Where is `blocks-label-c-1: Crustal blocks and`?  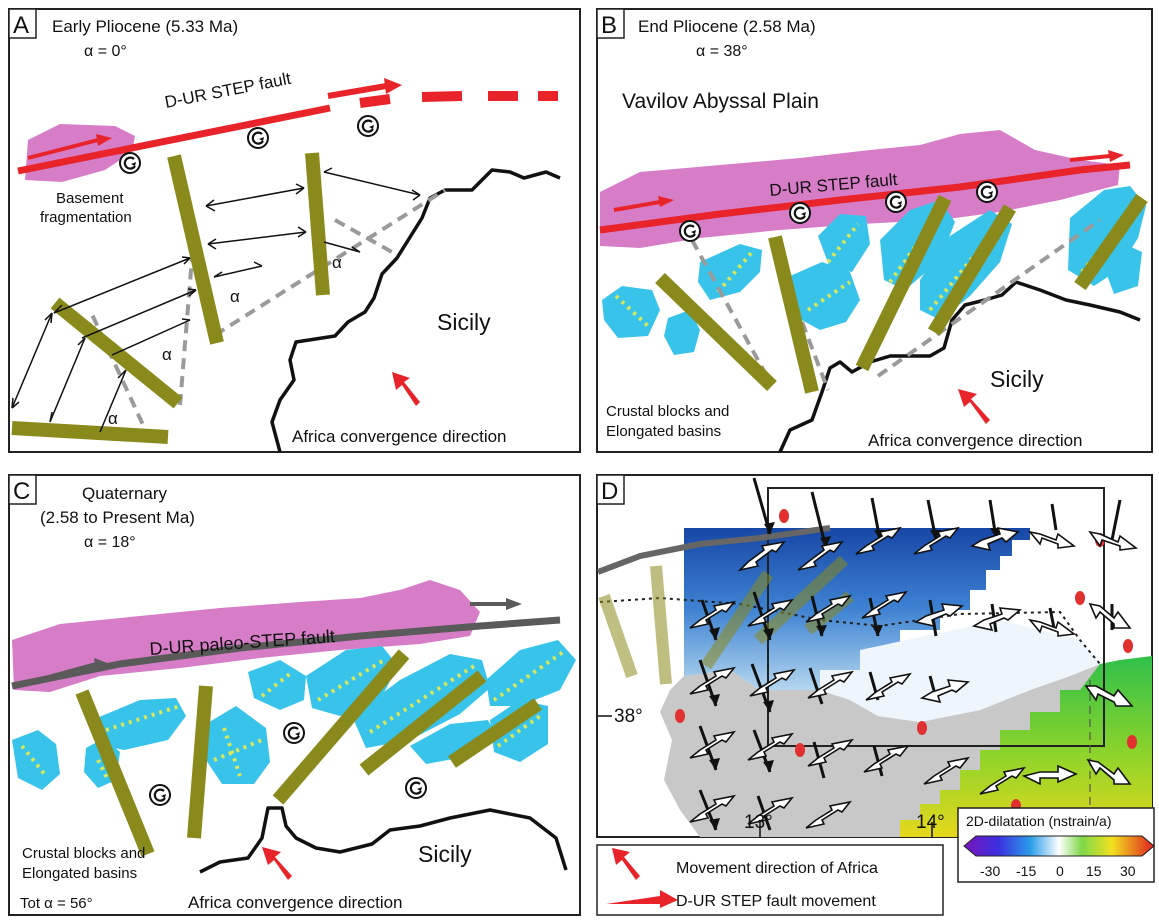 blocks-label-c-1: Crustal blocks and is located at coordinates (83, 853).